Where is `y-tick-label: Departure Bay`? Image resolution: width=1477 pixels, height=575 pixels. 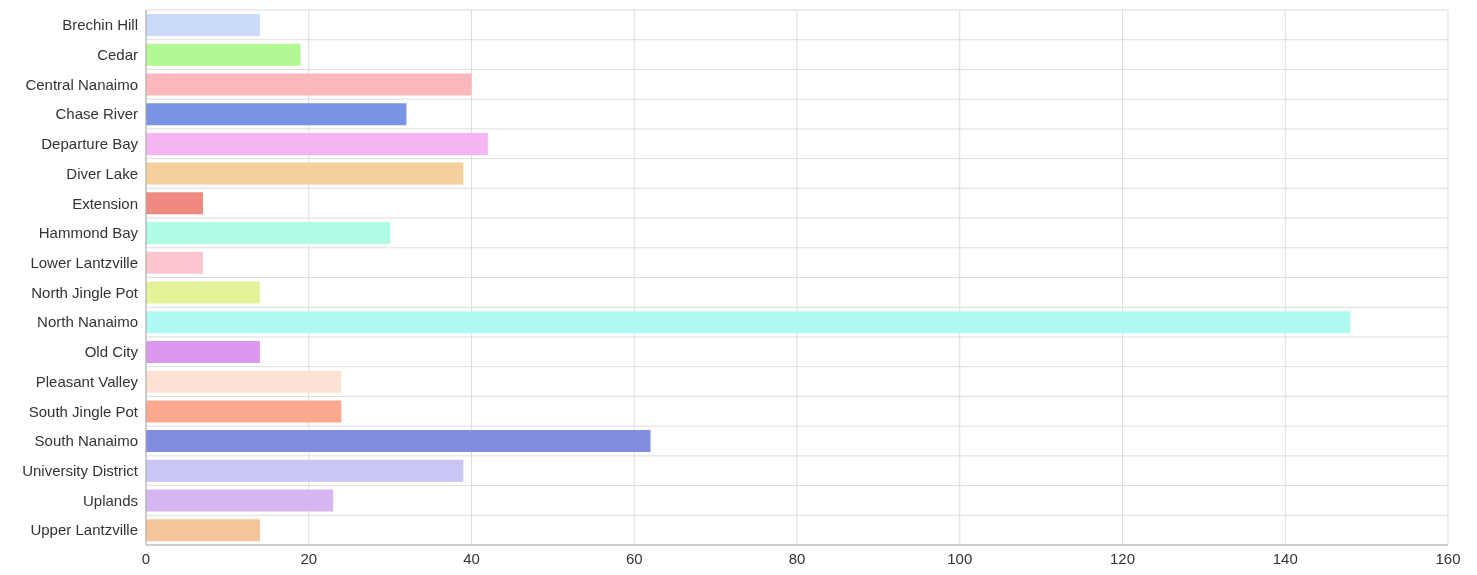
y-tick-label: Departure Bay is located at coordinates (90, 144).